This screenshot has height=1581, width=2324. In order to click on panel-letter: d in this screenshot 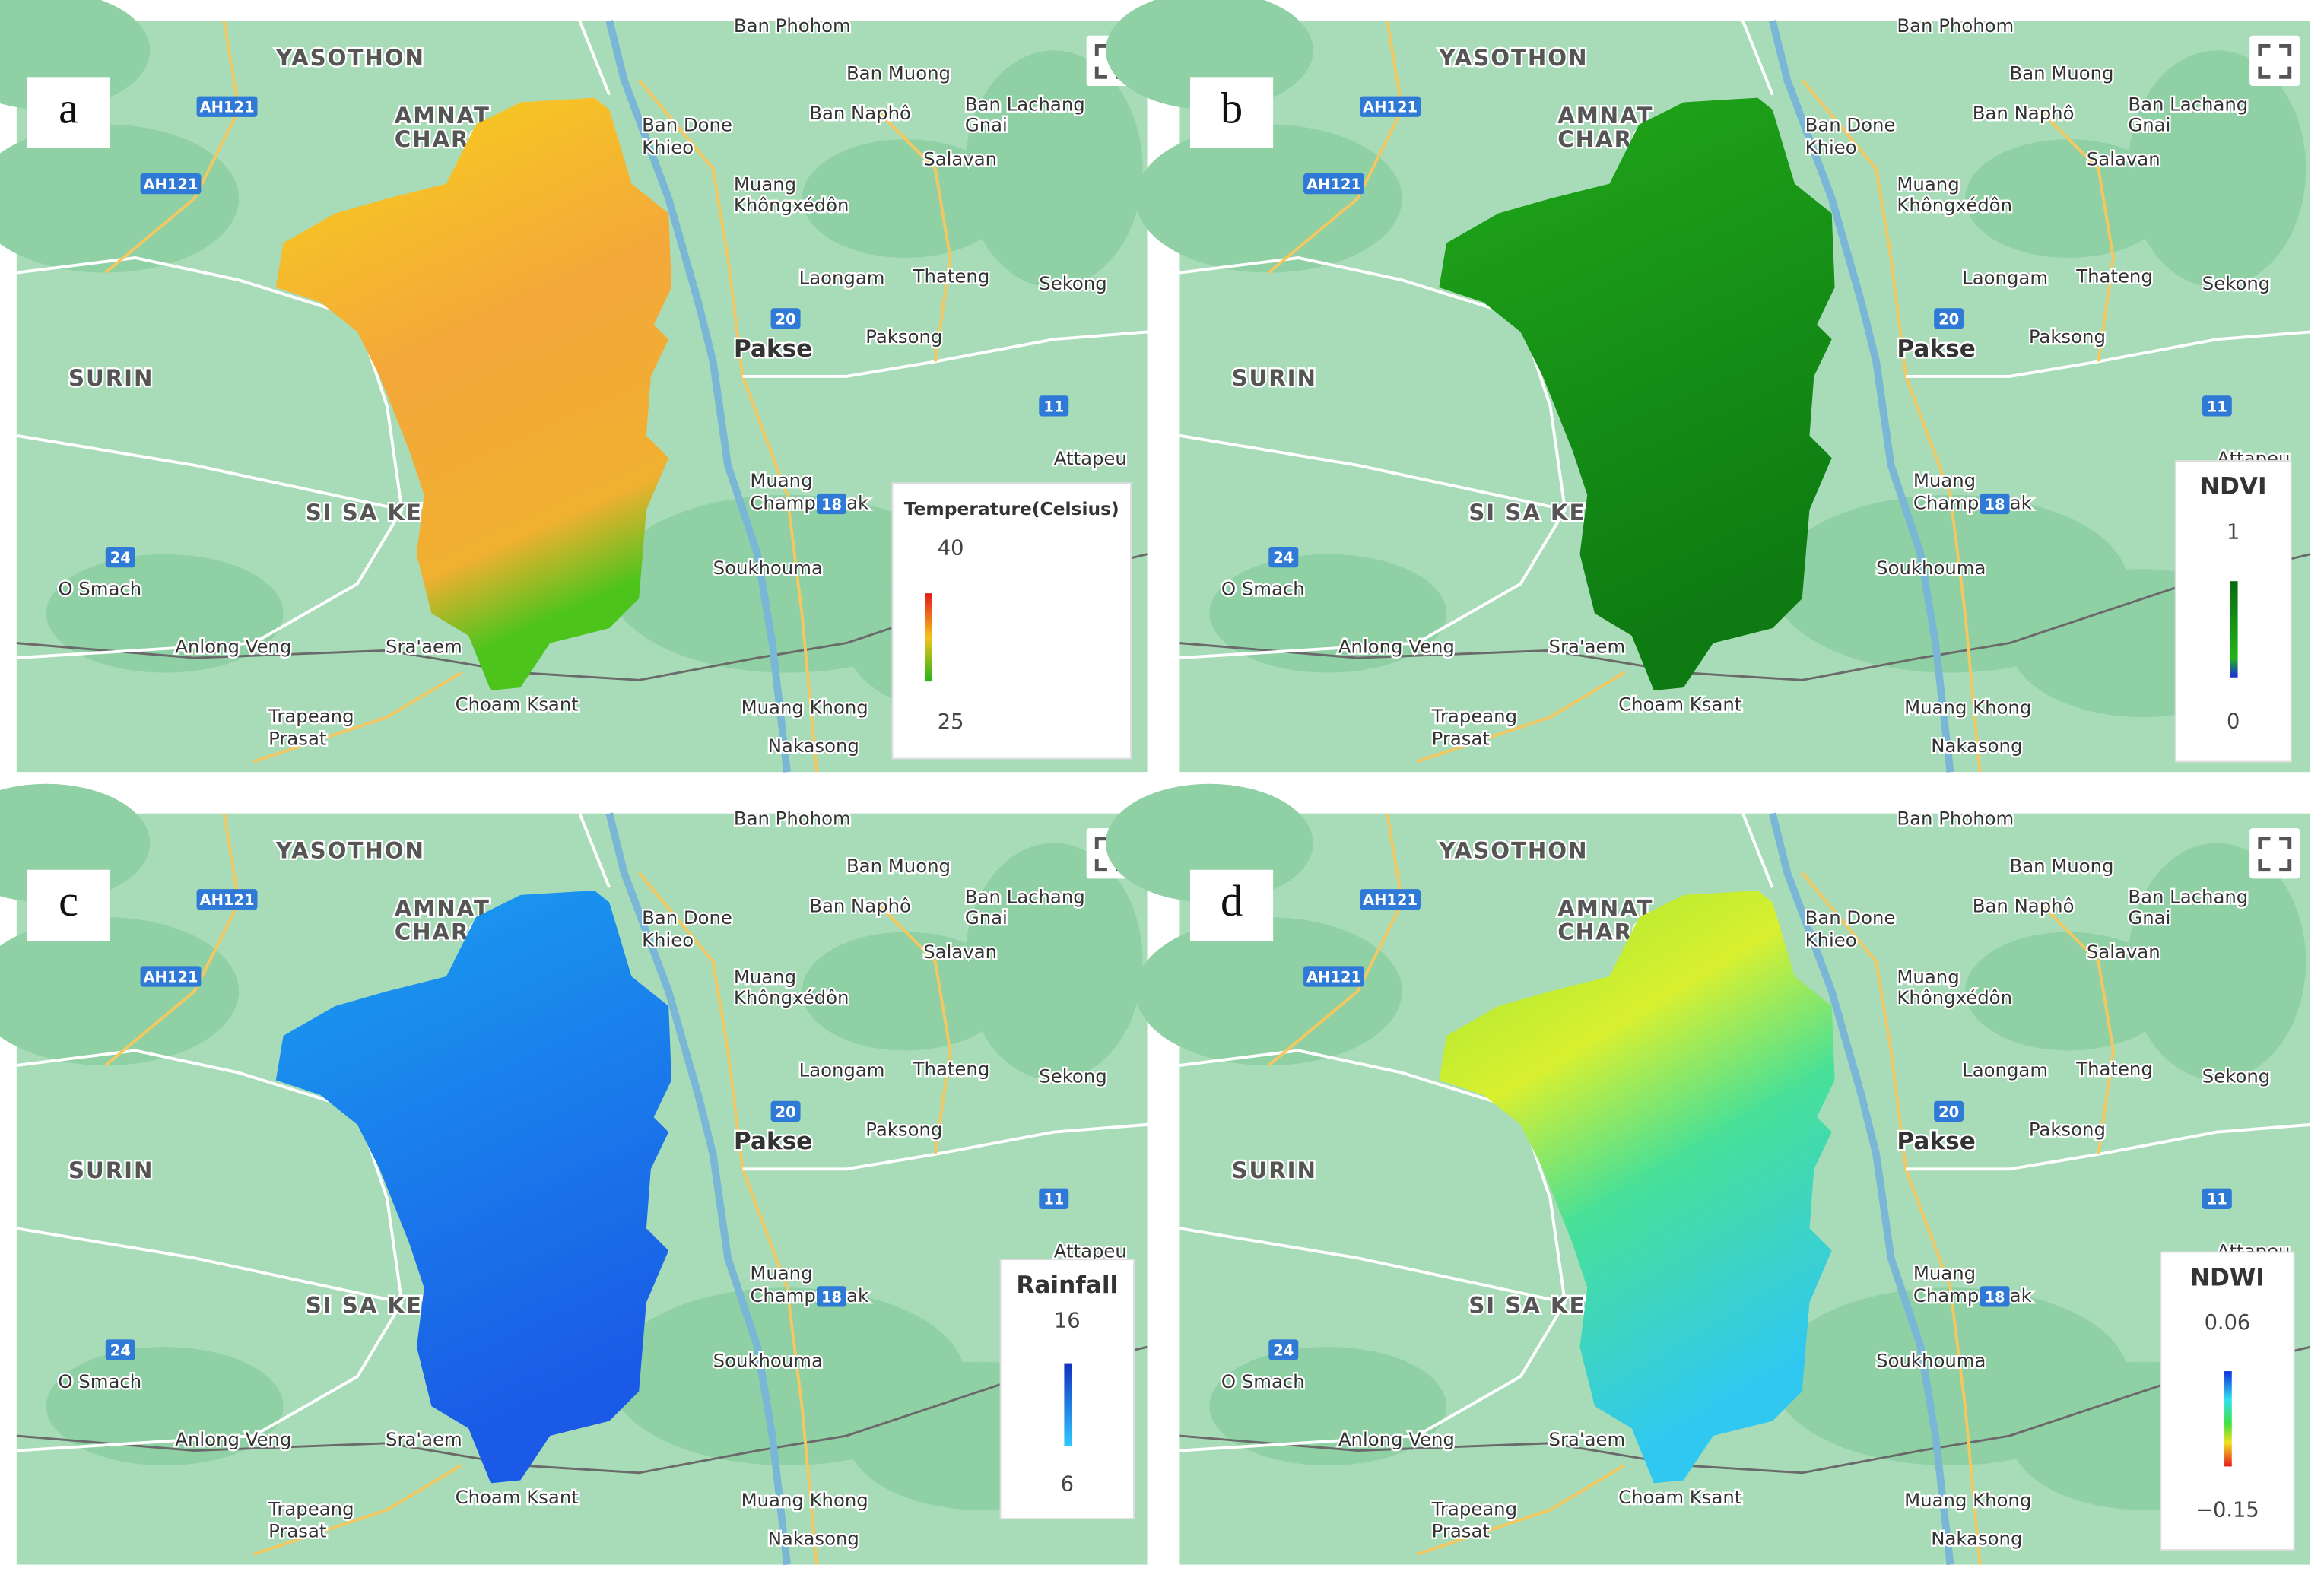, I will do `click(1232, 900)`.